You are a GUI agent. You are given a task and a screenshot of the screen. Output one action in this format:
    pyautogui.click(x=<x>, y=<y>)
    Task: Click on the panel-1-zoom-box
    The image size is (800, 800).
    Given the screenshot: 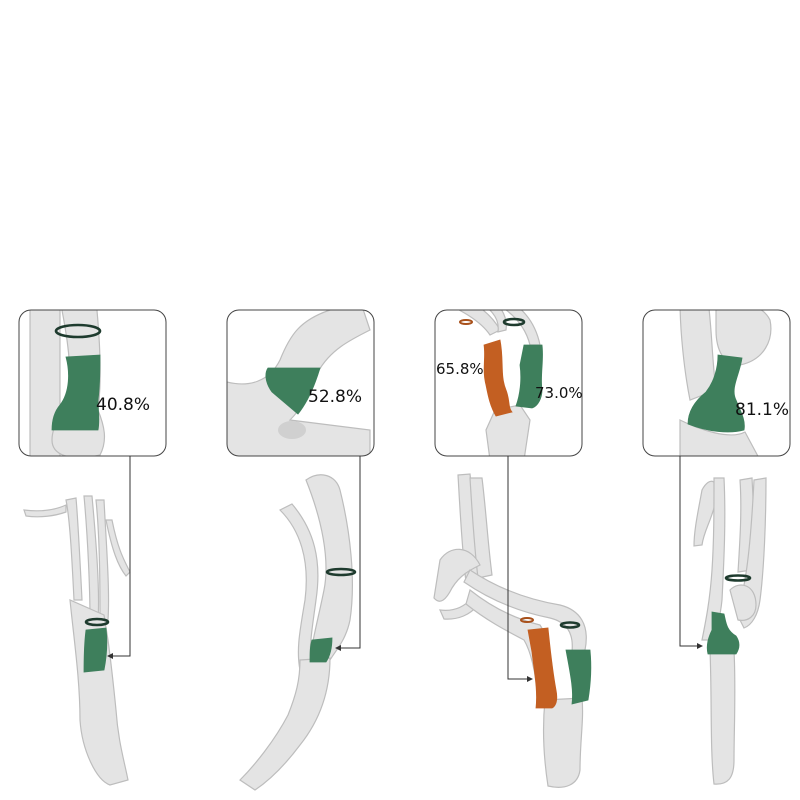 What is the action you would take?
    pyautogui.click(x=92, y=383)
    